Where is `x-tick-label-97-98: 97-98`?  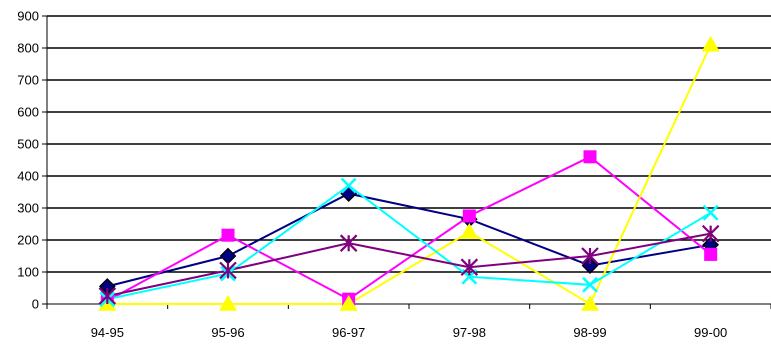 x-tick-label-97-98: 97-98 is located at coordinates (469, 332).